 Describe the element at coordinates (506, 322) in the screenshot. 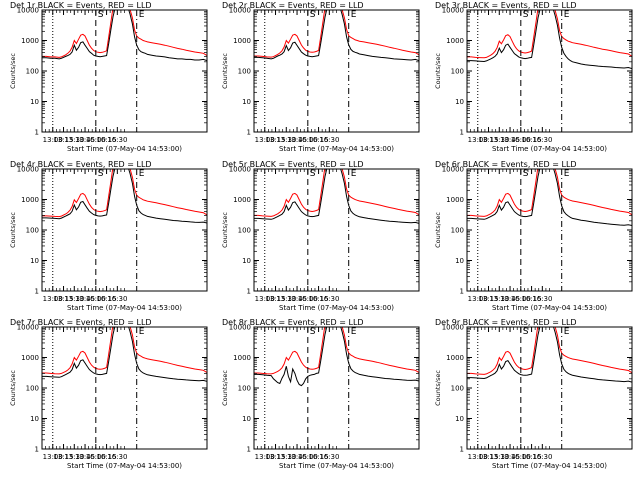

I see `panel-title: Det 9r BLACK = Events, RED = LLD` at that location.